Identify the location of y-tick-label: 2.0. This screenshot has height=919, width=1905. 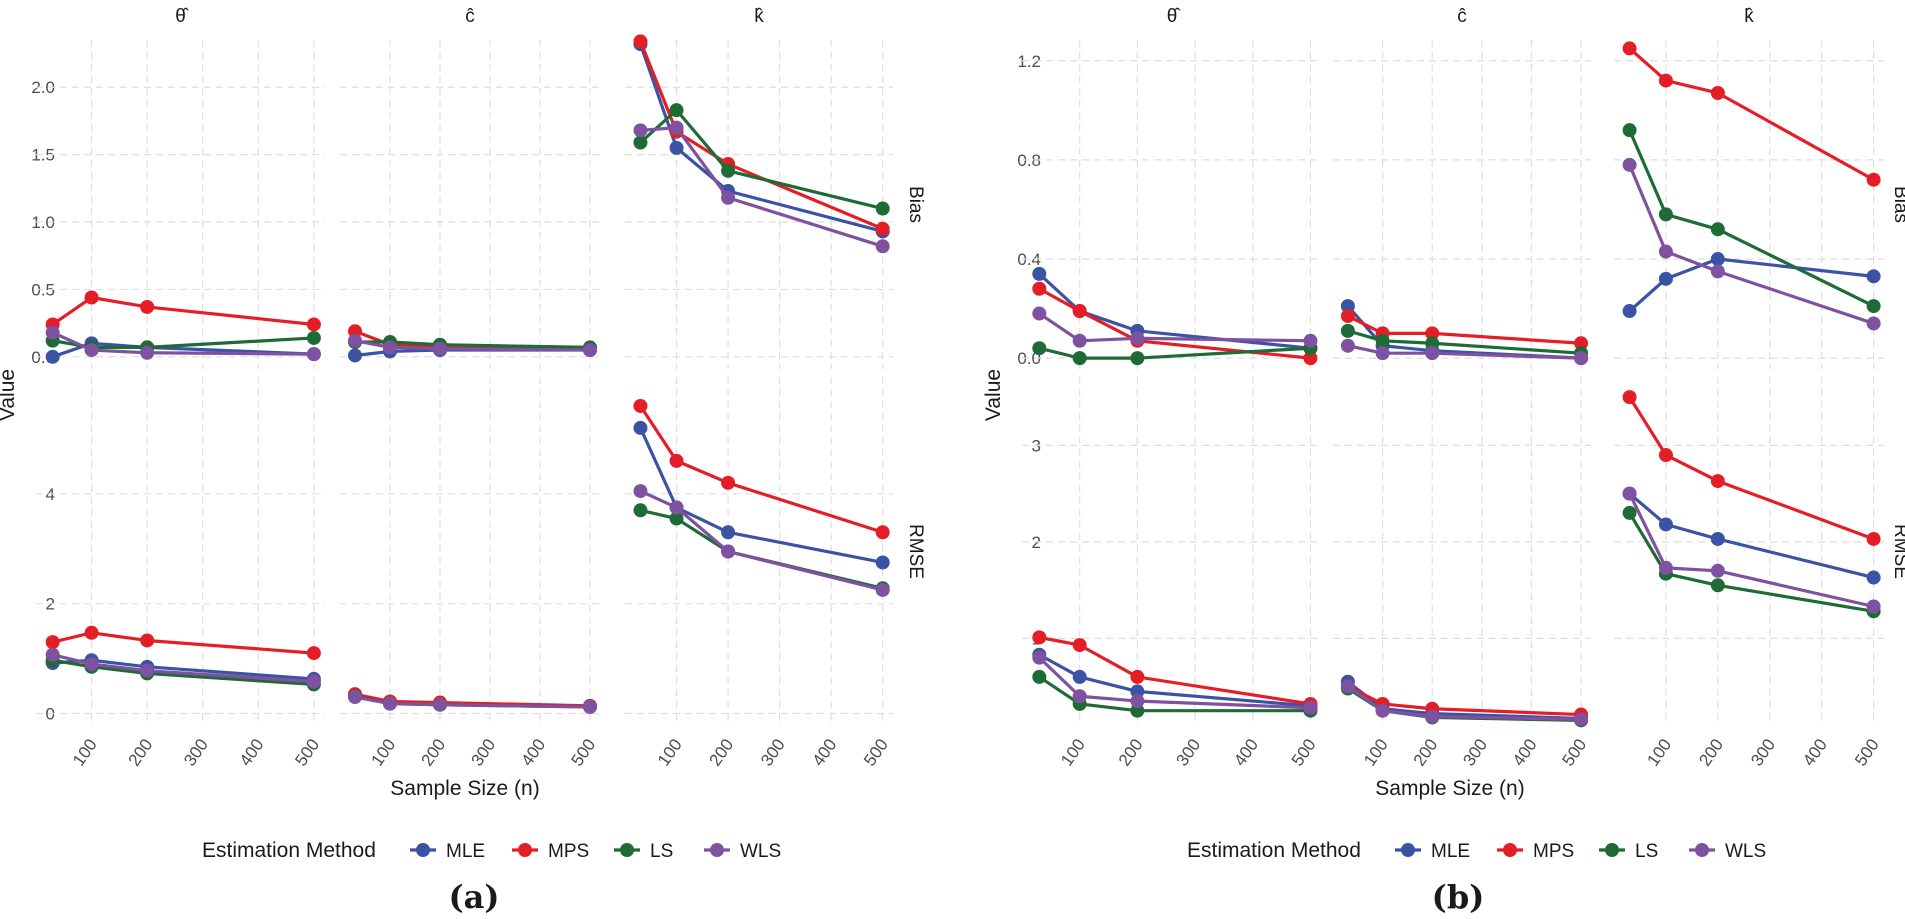
(43, 87).